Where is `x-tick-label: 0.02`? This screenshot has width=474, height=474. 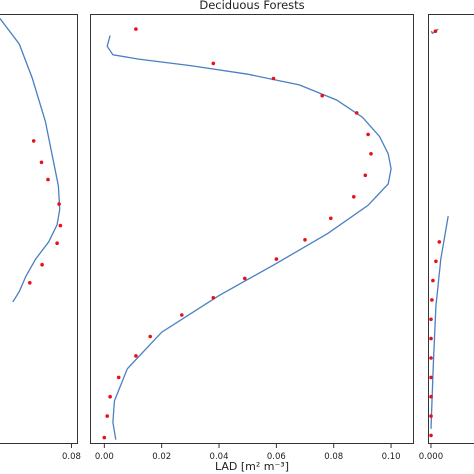 x-tick-label: 0.02 is located at coordinates (161, 457).